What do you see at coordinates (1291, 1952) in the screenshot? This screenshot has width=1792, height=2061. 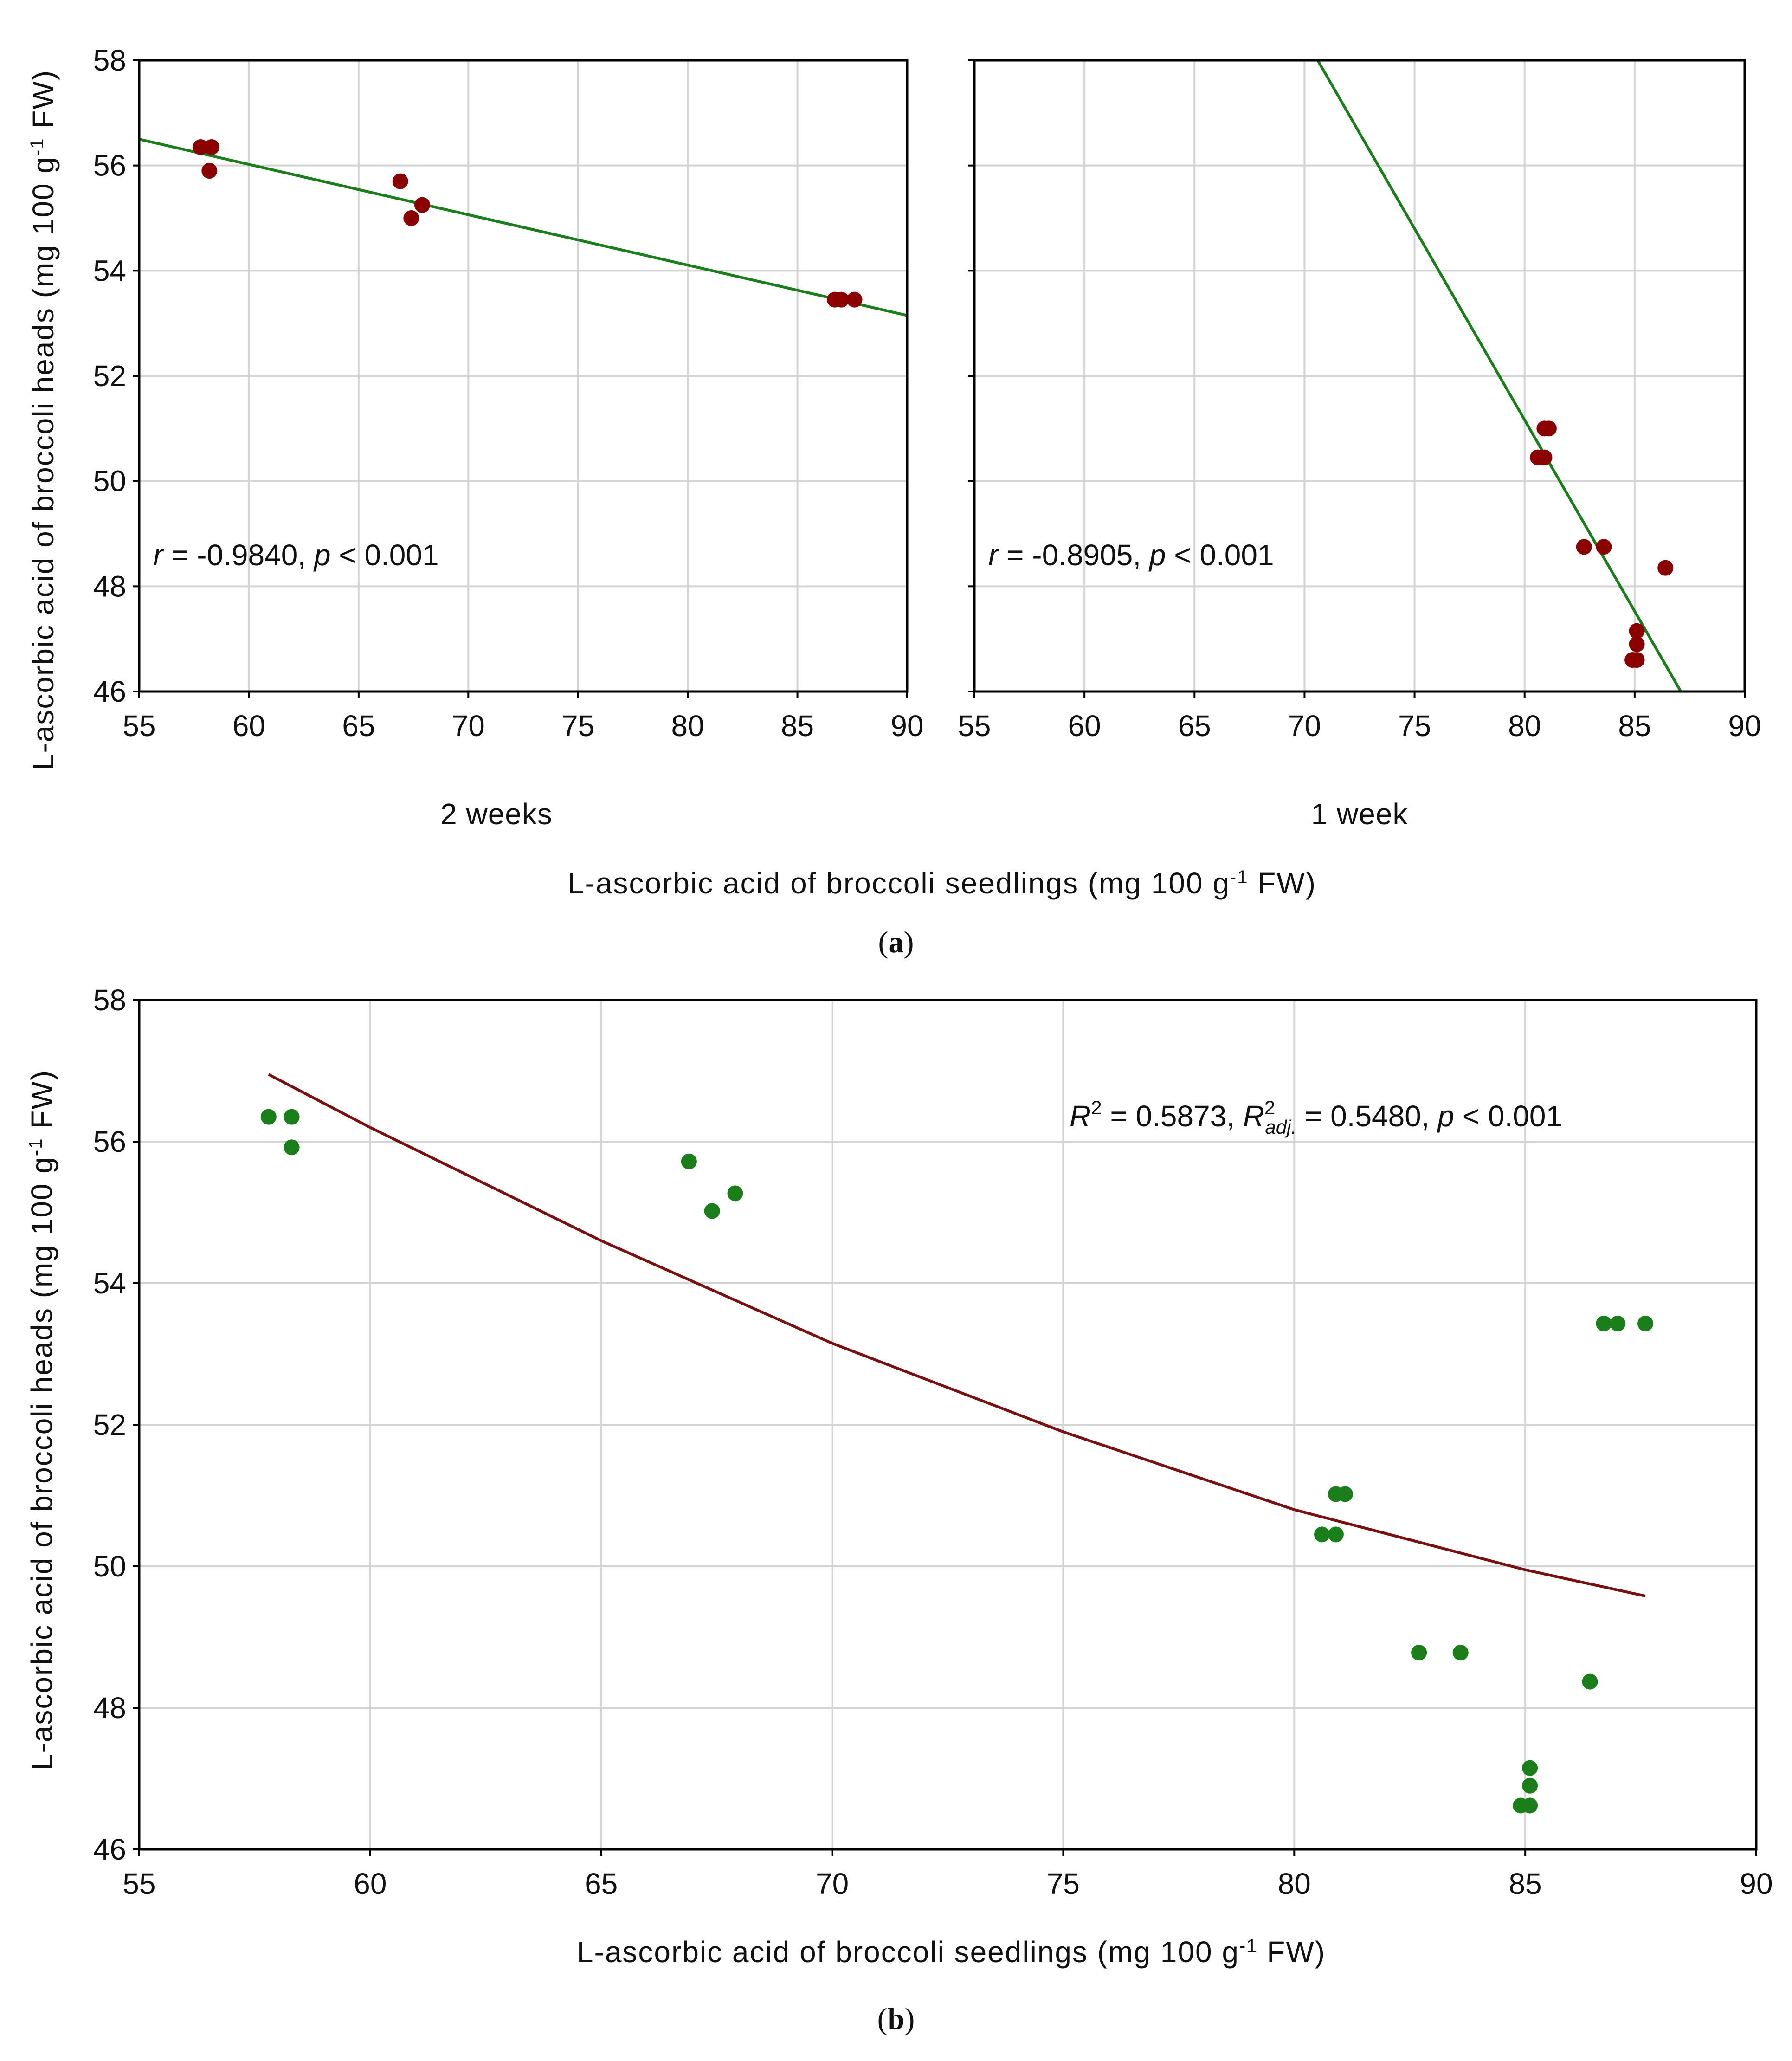 I see `x-axis-title-b-tail: FW)` at bounding box center [1291, 1952].